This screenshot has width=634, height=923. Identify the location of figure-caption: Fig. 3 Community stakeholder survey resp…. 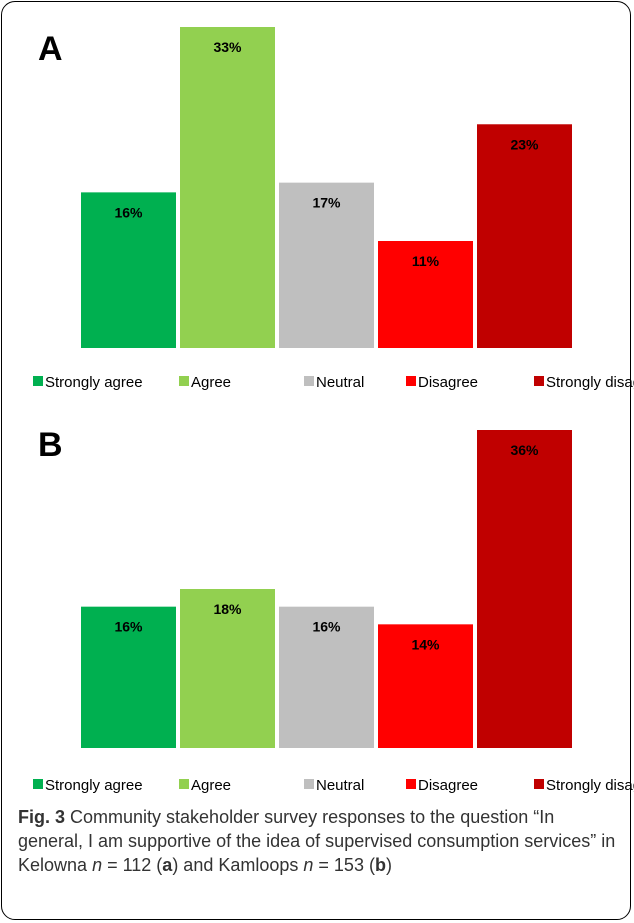
(318, 841).